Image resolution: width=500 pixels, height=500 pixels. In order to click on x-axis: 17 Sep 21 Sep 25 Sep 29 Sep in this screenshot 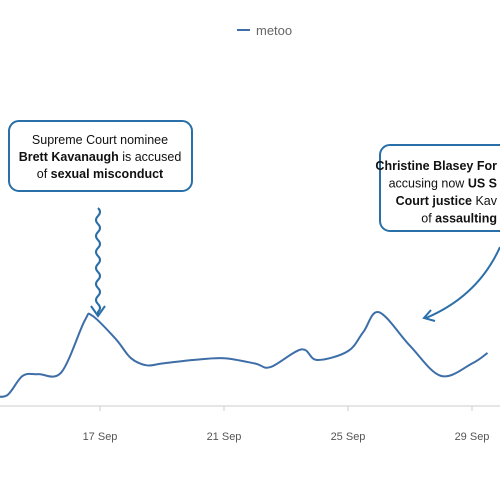, I will do `click(250, 424)`.